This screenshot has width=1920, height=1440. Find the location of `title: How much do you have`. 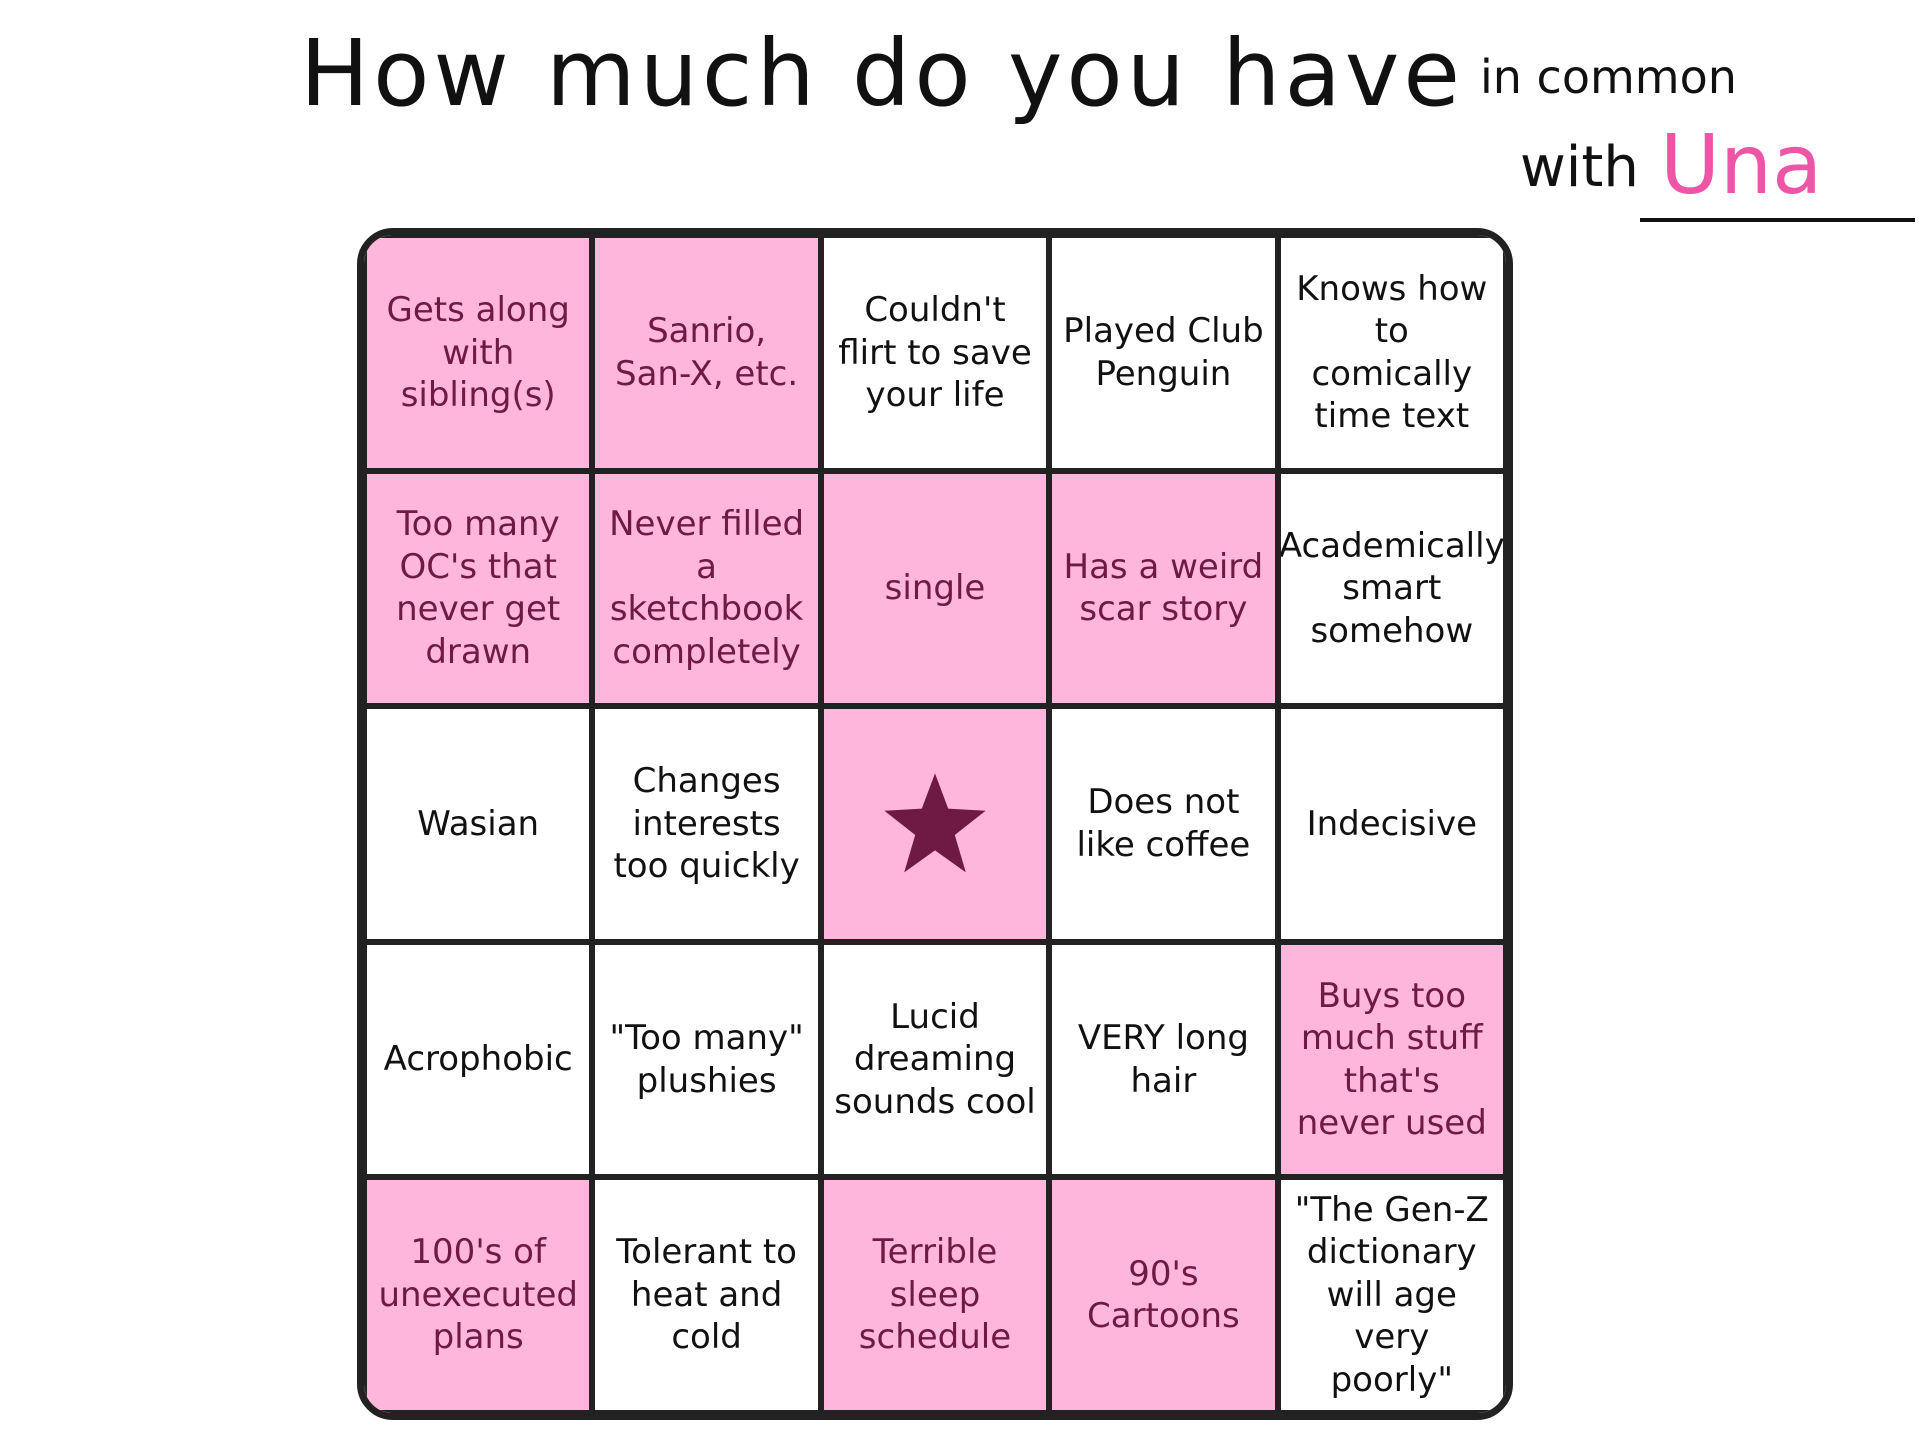

title: How much do you have is located at coordinates (882, 73).